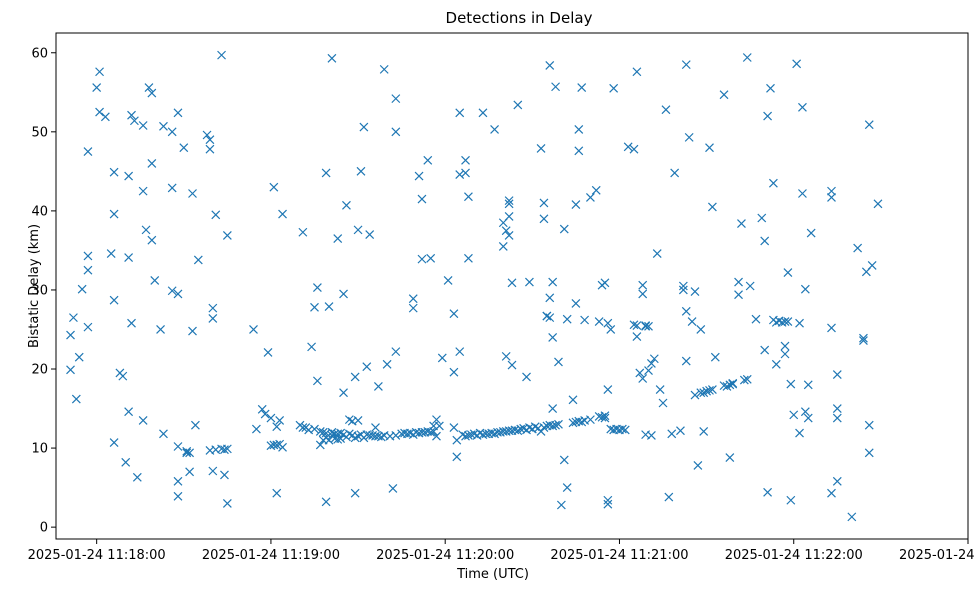 Image resolution: width=979 pixels, height=590 pixels. What do you see at coordinates (39, 53) in the screenshot?
I see `y-tick-label: 60` at bounding box center [39, 53].